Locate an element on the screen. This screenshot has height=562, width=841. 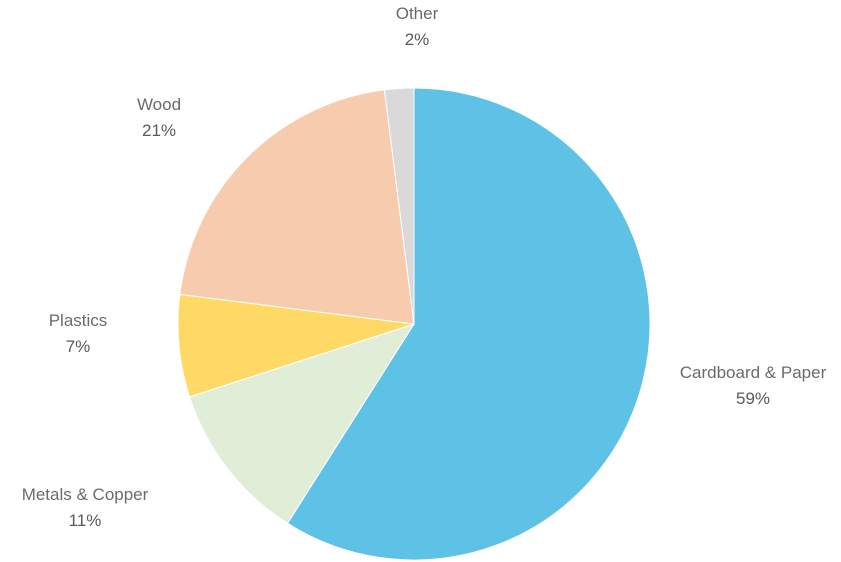
slice-label-wood: Wood is located at coordinates (159, 104).